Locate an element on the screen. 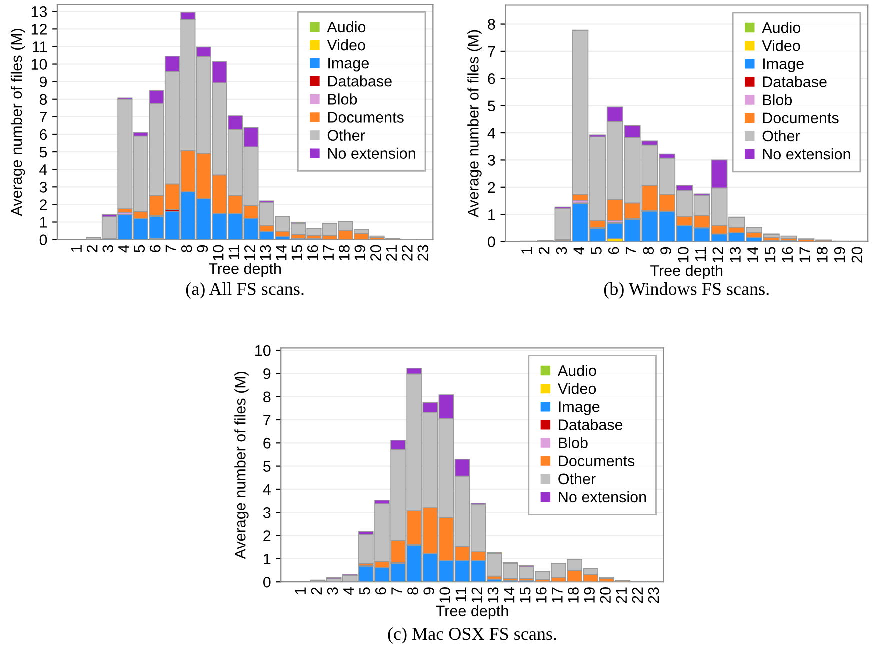 The height and width of the screenshot is (657, 884). y-tick-label: 3 is located at coordinates (492, 160).